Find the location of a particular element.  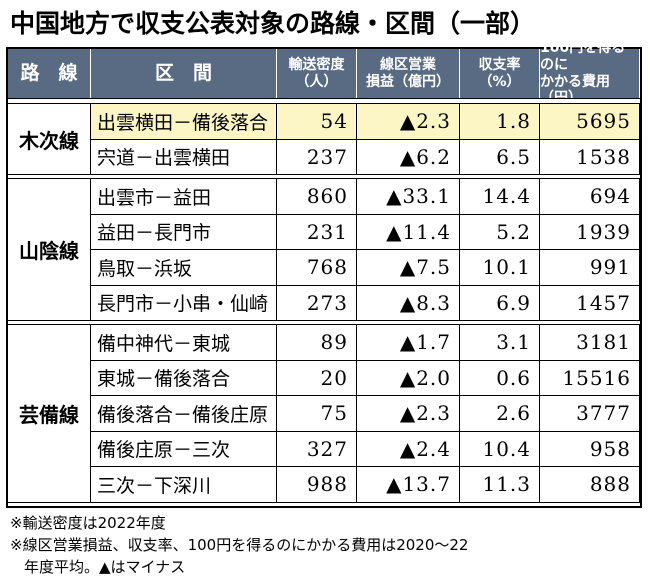

cell-value: ▲33.1 is located at coordinates (408, 197).